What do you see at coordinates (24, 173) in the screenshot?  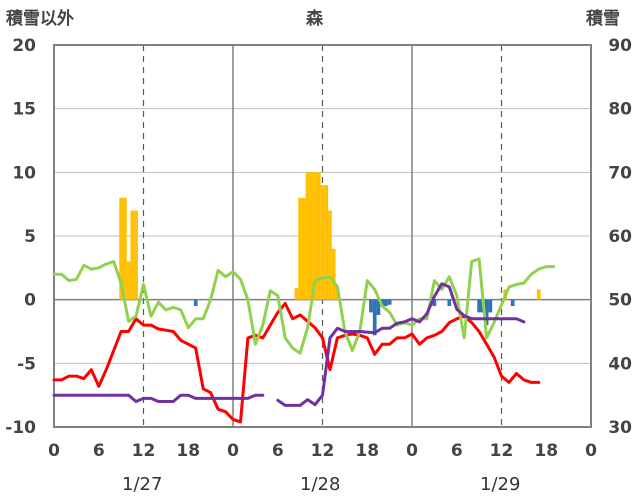 I see `left-tick-label: 10` at bounding box center [24, 173].